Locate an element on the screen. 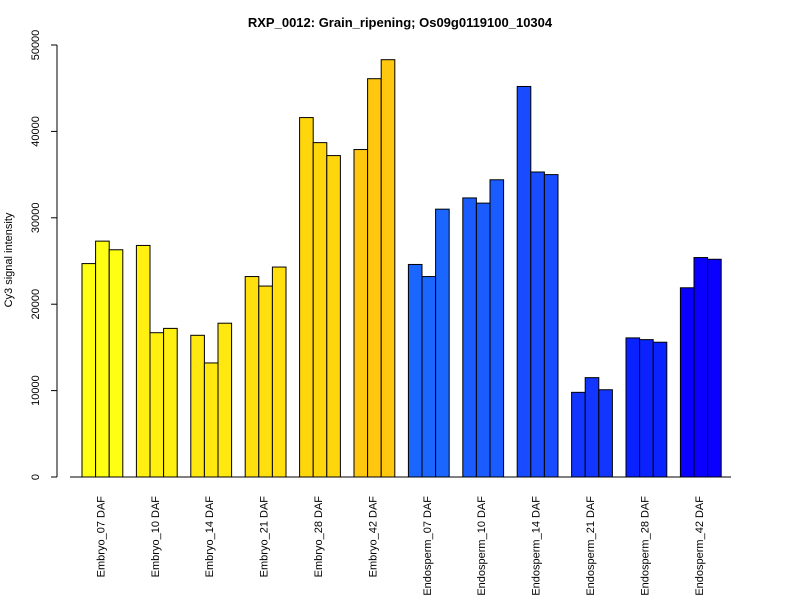 This screenshot has height=600, width=800. x-category-label: Endosperm_21 DAF is located at coordinates (591, 546).